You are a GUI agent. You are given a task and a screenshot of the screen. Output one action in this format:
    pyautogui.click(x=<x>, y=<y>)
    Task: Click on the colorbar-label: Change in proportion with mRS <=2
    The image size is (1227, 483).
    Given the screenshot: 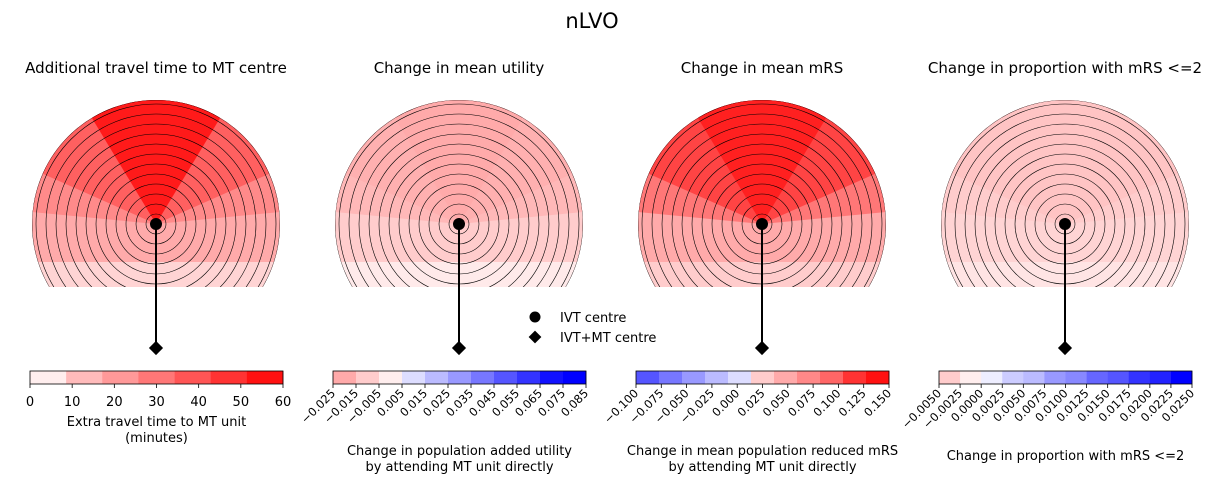 What is the action you would take?
    pyautogui.click(x=1066, y=456)
    